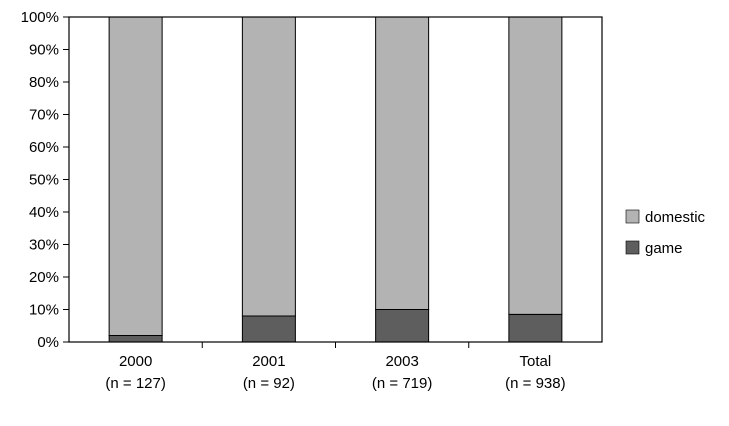 This screenshot has width=729, height=426. I want to click on bar-domestic-2001, so click(268, 166).